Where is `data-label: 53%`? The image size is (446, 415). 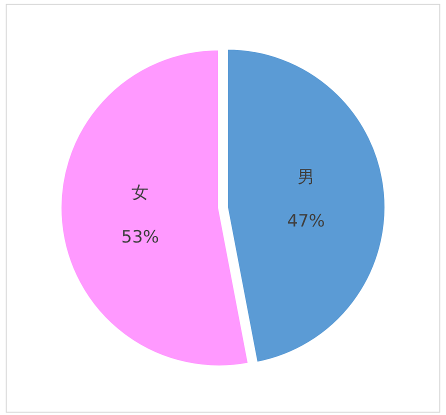
data-label: 53% is located at coordinates (140, 237).